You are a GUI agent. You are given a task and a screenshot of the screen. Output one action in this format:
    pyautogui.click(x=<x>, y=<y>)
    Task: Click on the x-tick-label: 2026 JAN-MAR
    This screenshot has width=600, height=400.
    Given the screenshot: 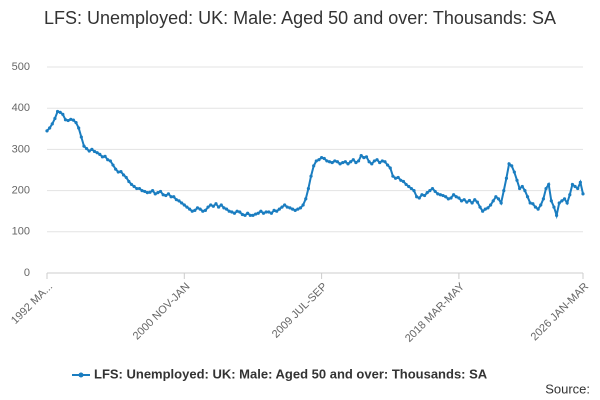 What is the action you would take?
    pyautogui.click(x=560, y=312)
    